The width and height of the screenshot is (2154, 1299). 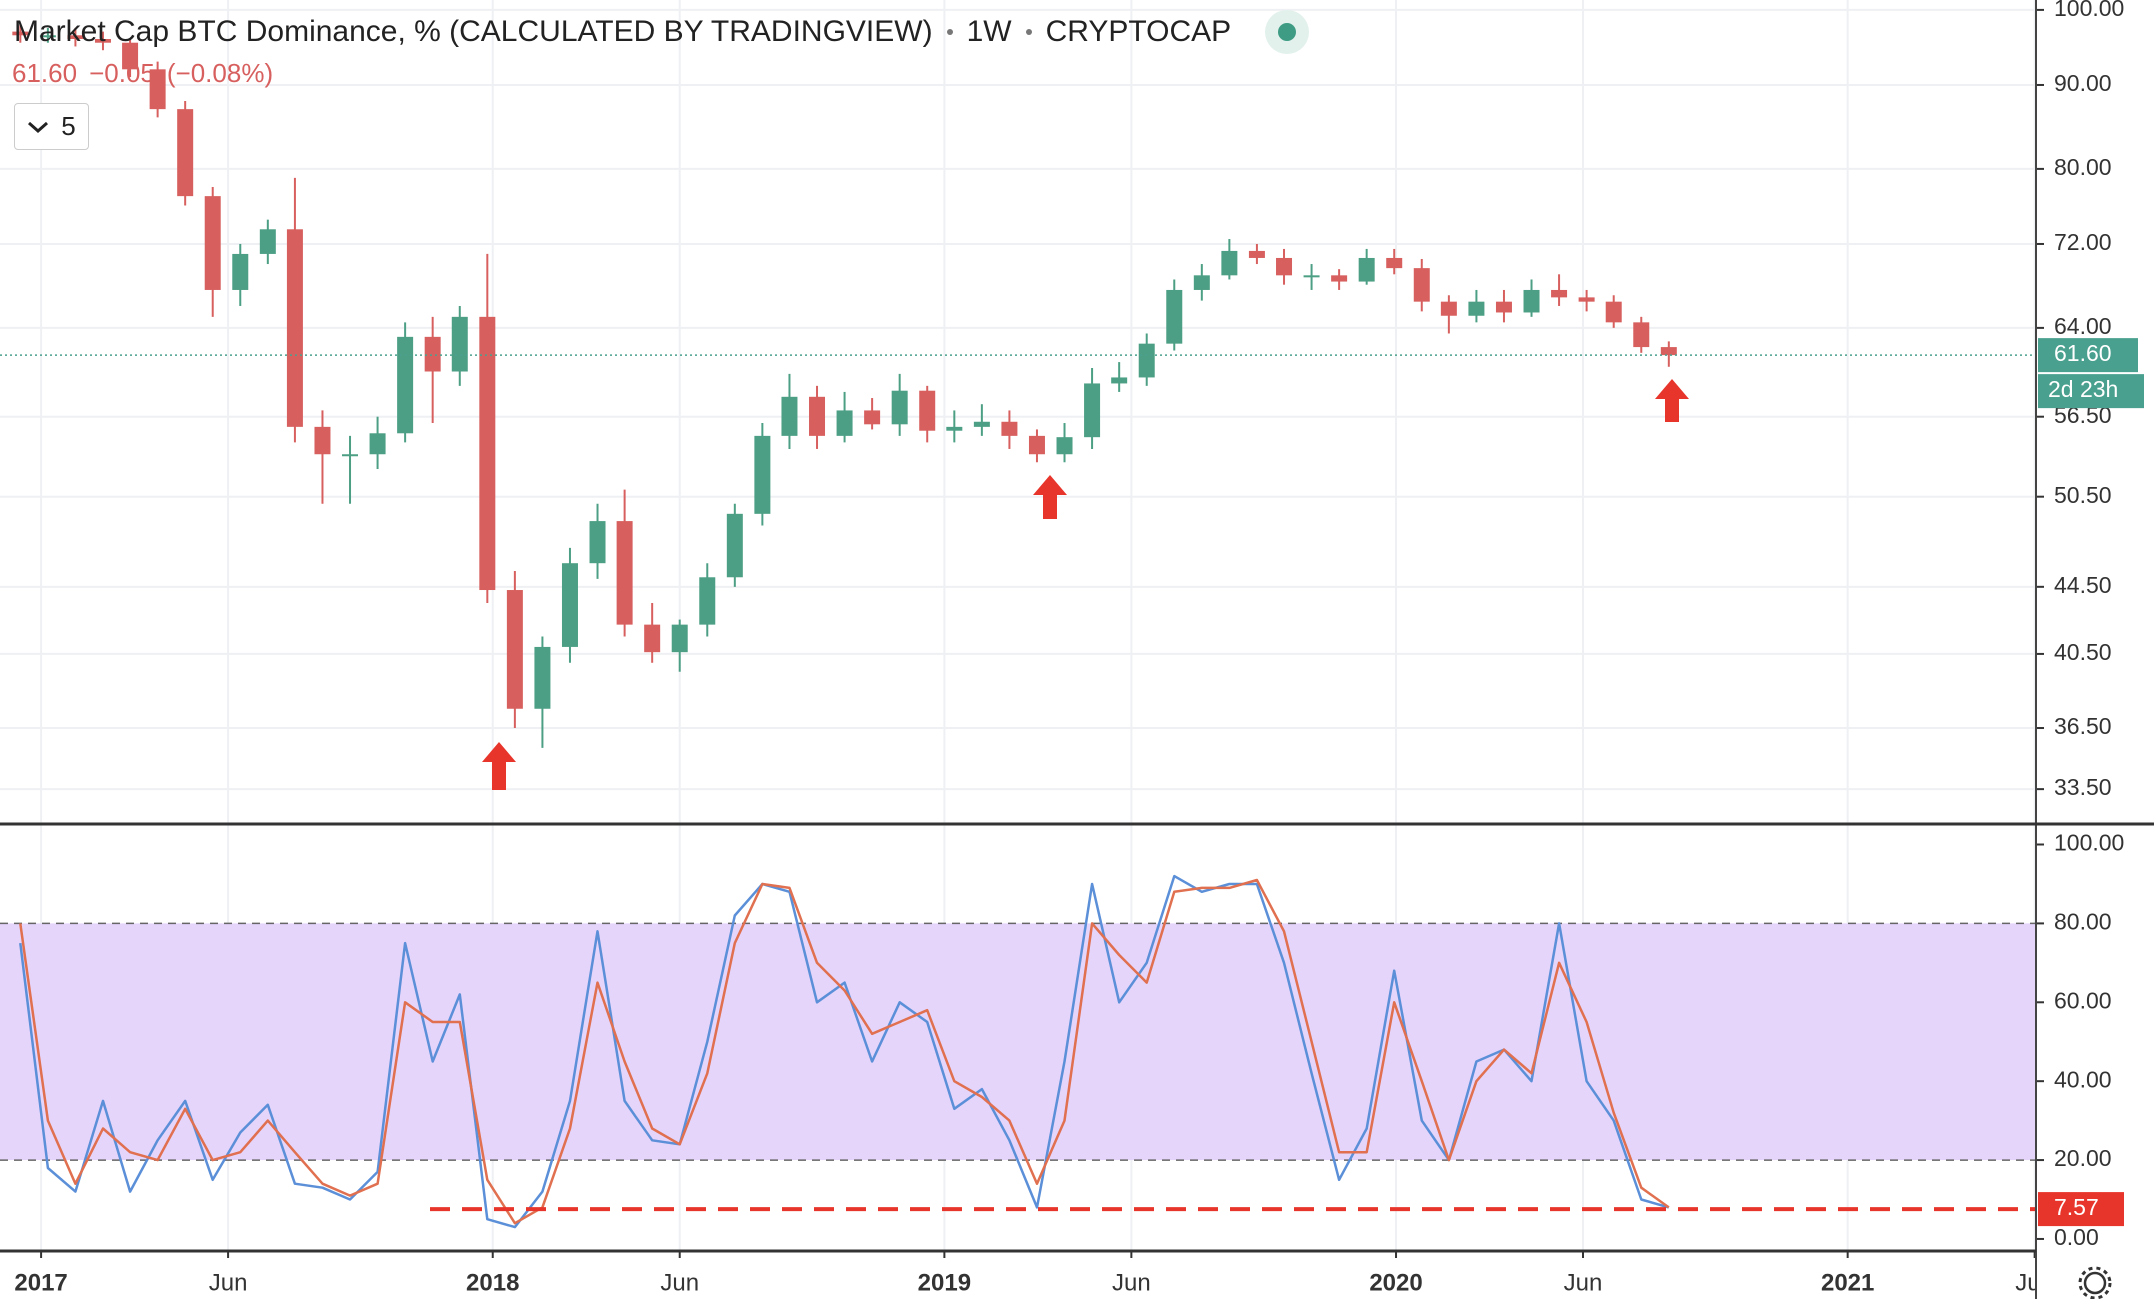 What do you see at coordinates (51, 126) in the screenshot?
I see `indicator-toggle: 5` at bounding box center [51, 126].